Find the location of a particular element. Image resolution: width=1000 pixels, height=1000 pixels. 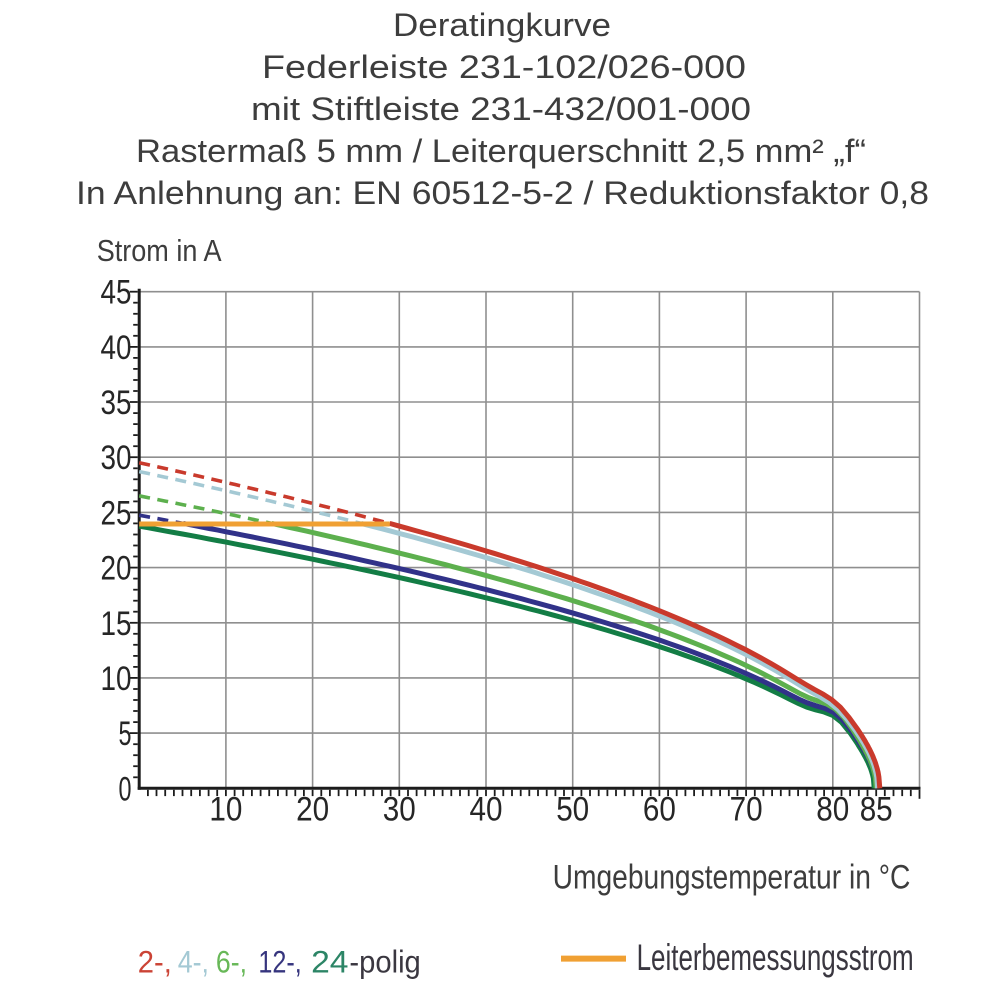

svg-text: Federleiste 231-102/026-000 is located at coordinates (504, 67).